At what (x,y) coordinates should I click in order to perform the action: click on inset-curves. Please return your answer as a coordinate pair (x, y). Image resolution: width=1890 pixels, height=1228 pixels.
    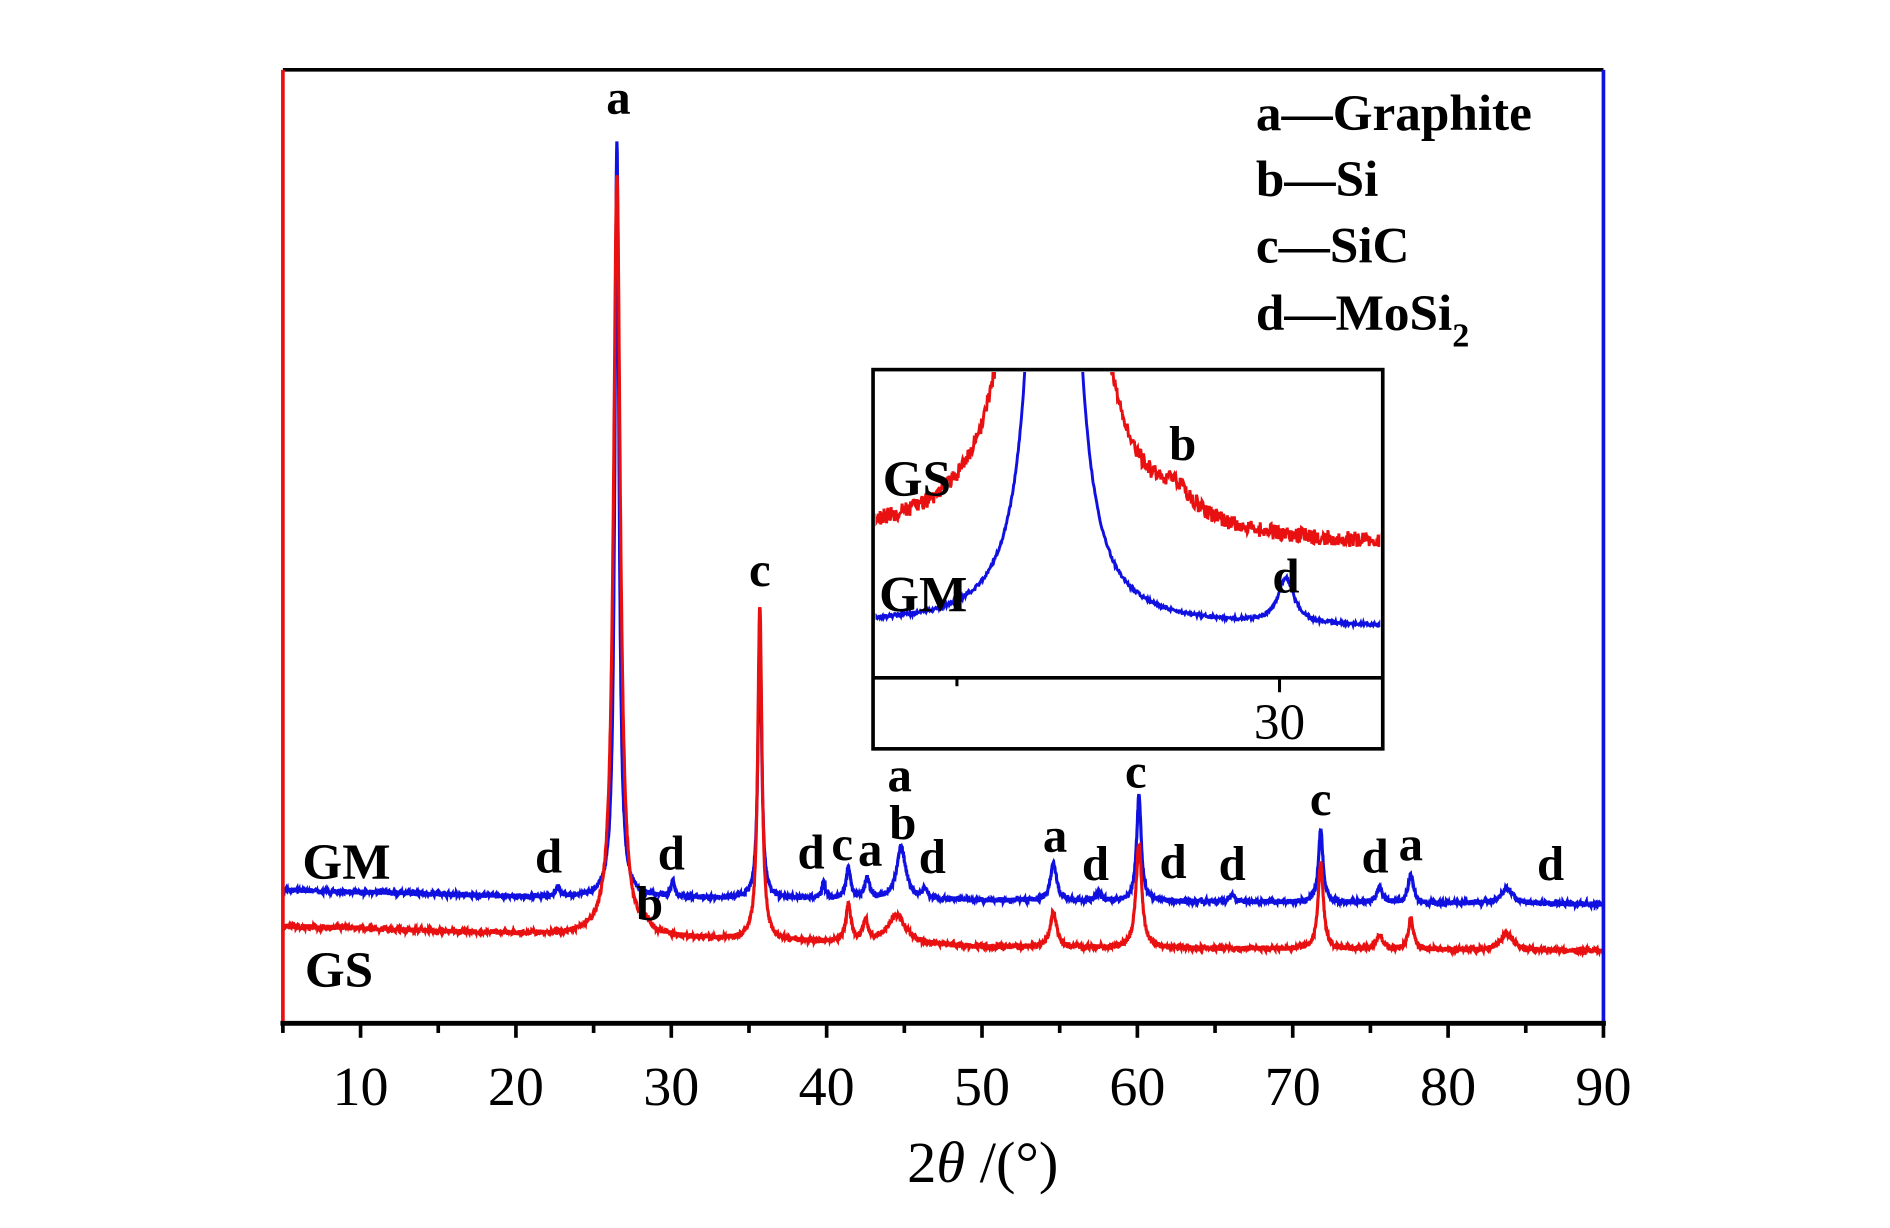
    Looking at the image, I should click on (1128, 501).